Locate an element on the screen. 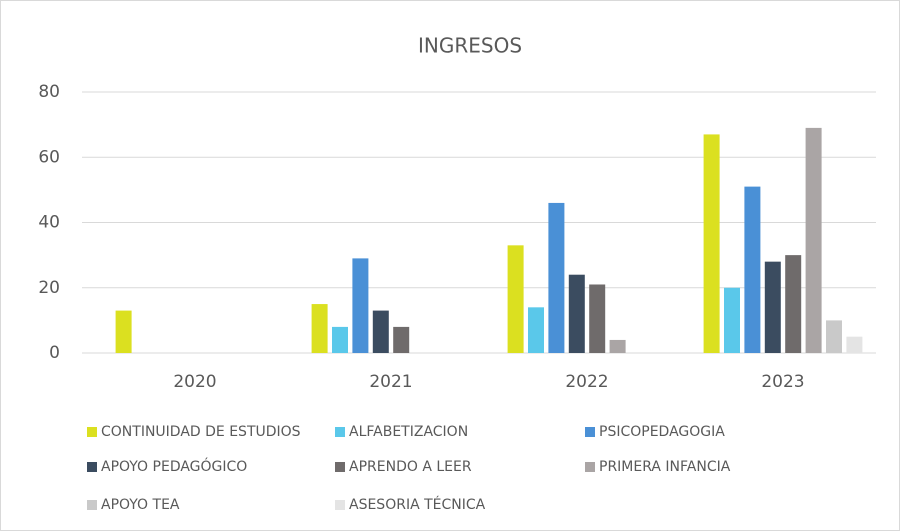 The image size is (900, 531). x-tick-label: 2022 is located at coordinates (586, 382).